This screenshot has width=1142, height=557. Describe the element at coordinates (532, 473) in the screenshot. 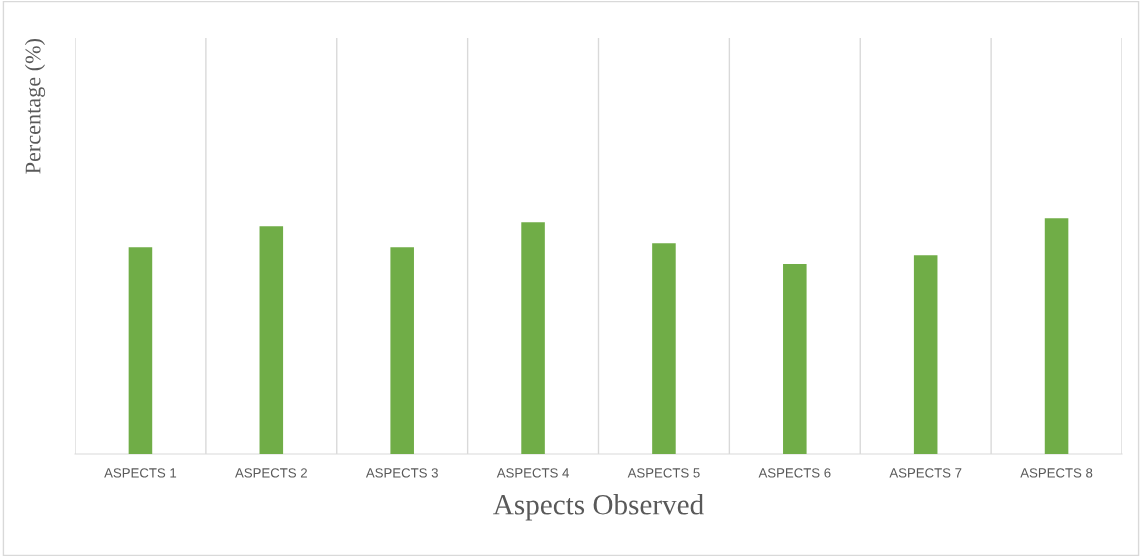

I see `x-tick-label: ASPECTS 4` at that location.